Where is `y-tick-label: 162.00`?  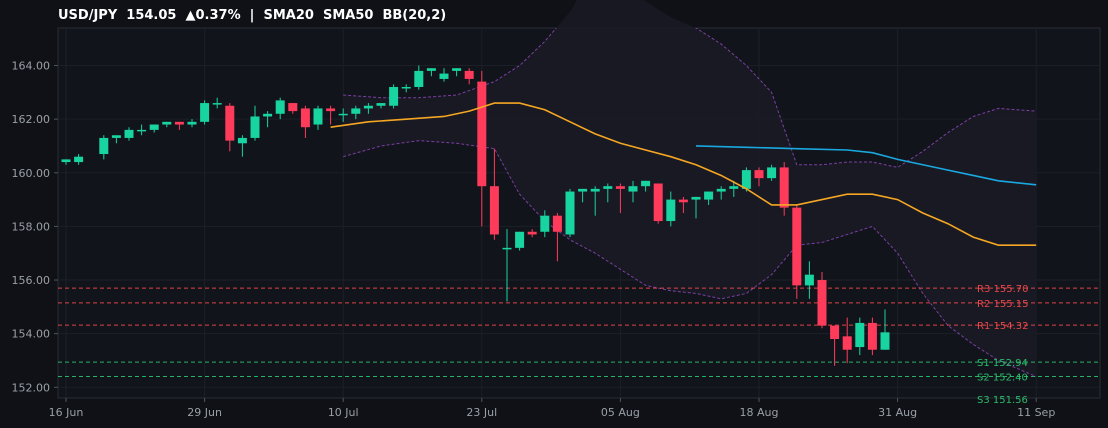 y-tick-label: 162.00 is located at coordinates (31, 119).